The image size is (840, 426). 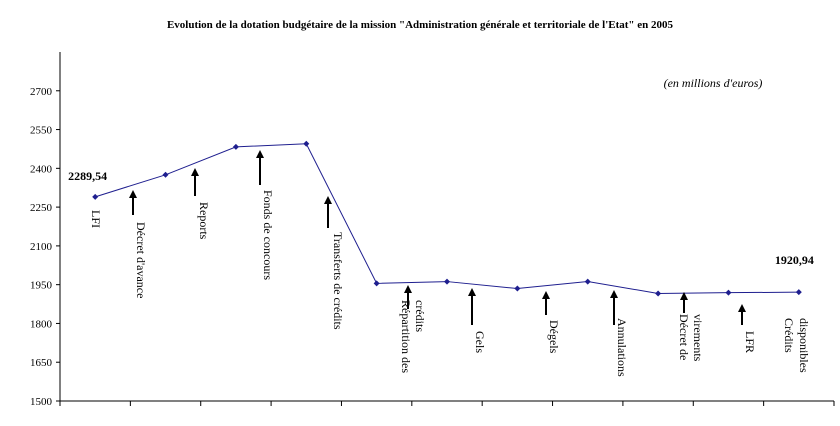 What do you see at coordinates (338, 281) in the screenshot?
I see `annotation: Transferts de crédits` at bounding box center [338, 281].